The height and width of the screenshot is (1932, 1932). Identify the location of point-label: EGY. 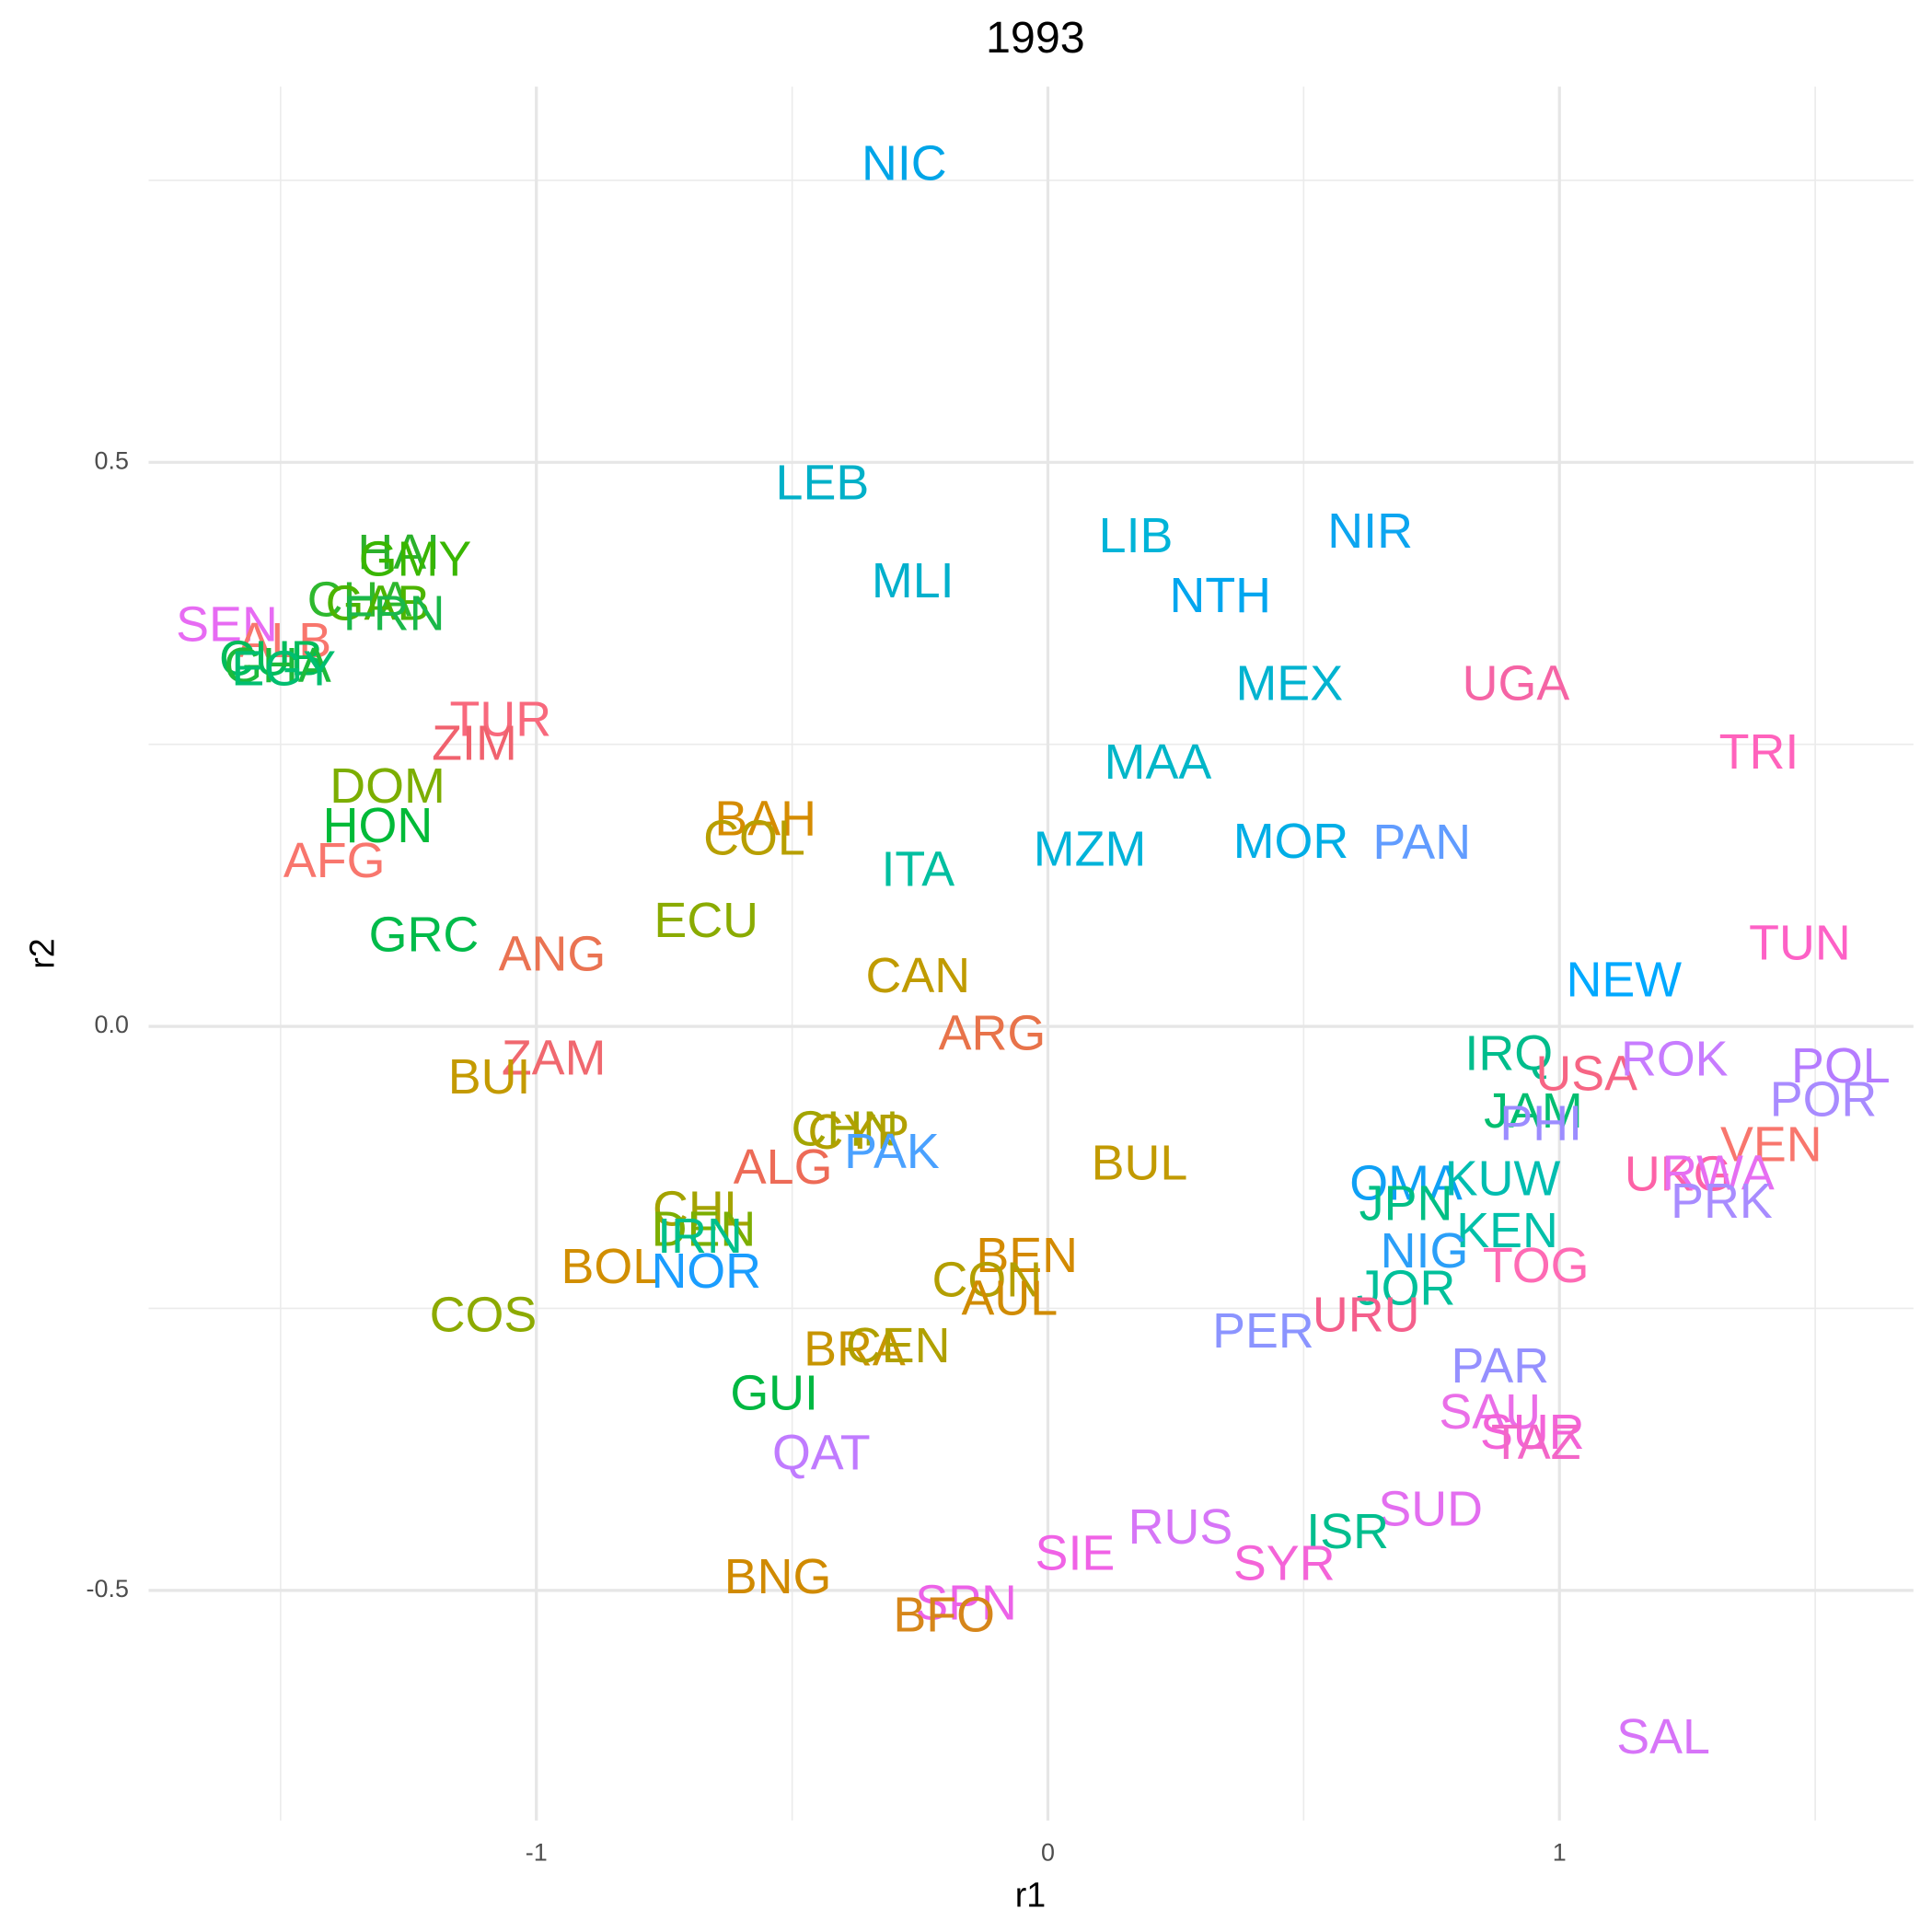
(284, 669).